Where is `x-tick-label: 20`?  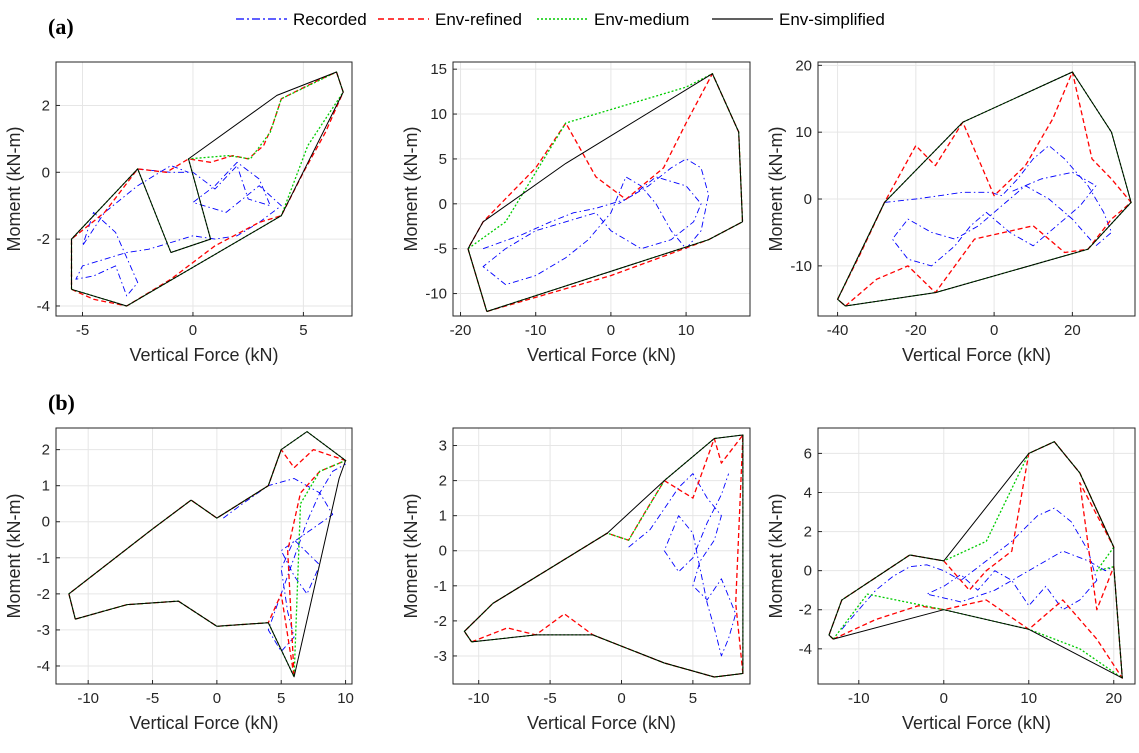
x-tick-label: 20 is located at coordinates (1113, 698).